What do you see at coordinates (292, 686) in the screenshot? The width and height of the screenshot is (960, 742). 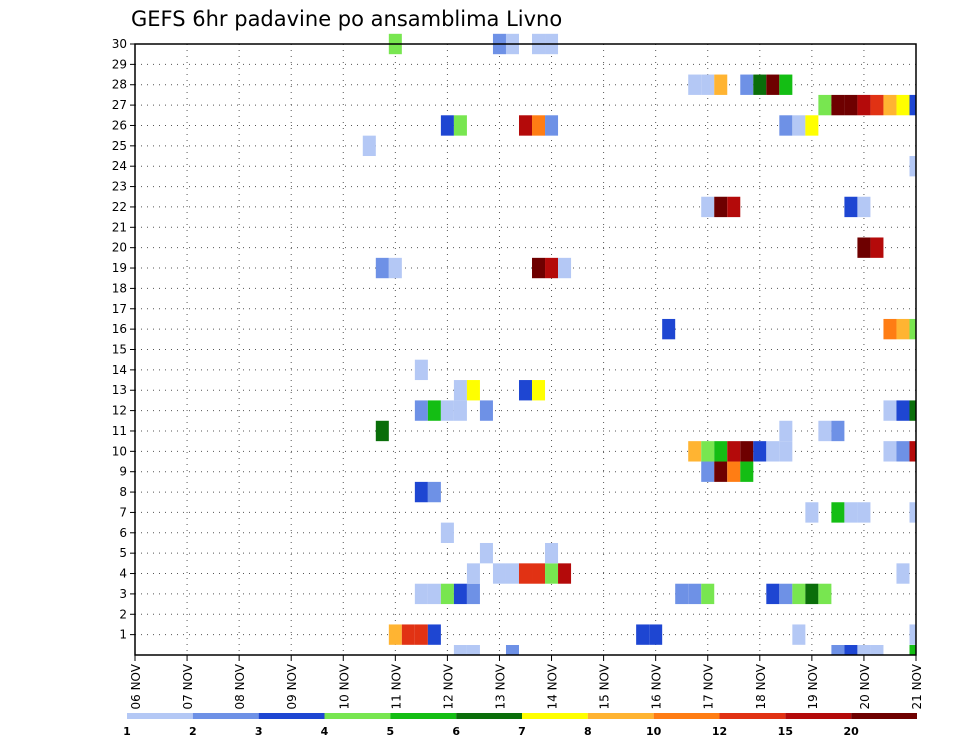 I see `x-tick-label: 09 NOV` at bounding box center [292, 686].